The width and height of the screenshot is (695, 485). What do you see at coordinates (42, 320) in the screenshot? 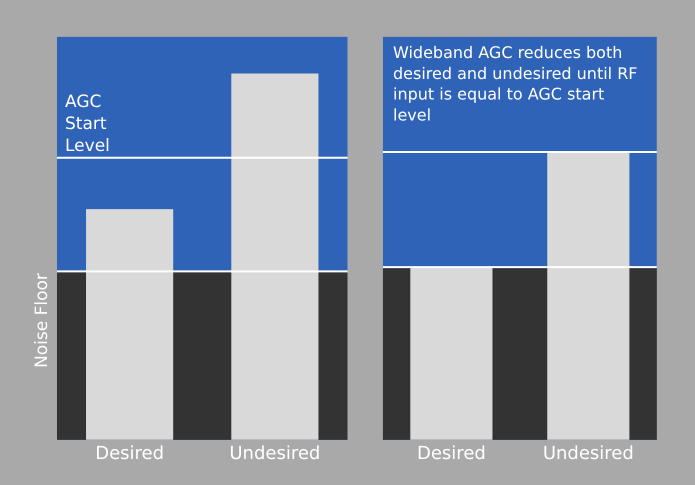
I see `ref-line-label: Noise Floor` at bounding box center [42, 320].